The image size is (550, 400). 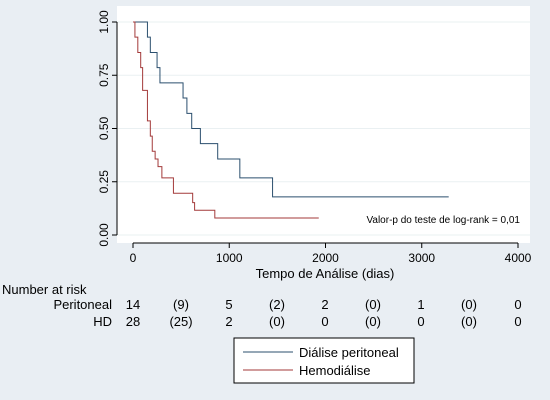 I want to click on x-tick-label: 2000, so click(x=325, y=258).